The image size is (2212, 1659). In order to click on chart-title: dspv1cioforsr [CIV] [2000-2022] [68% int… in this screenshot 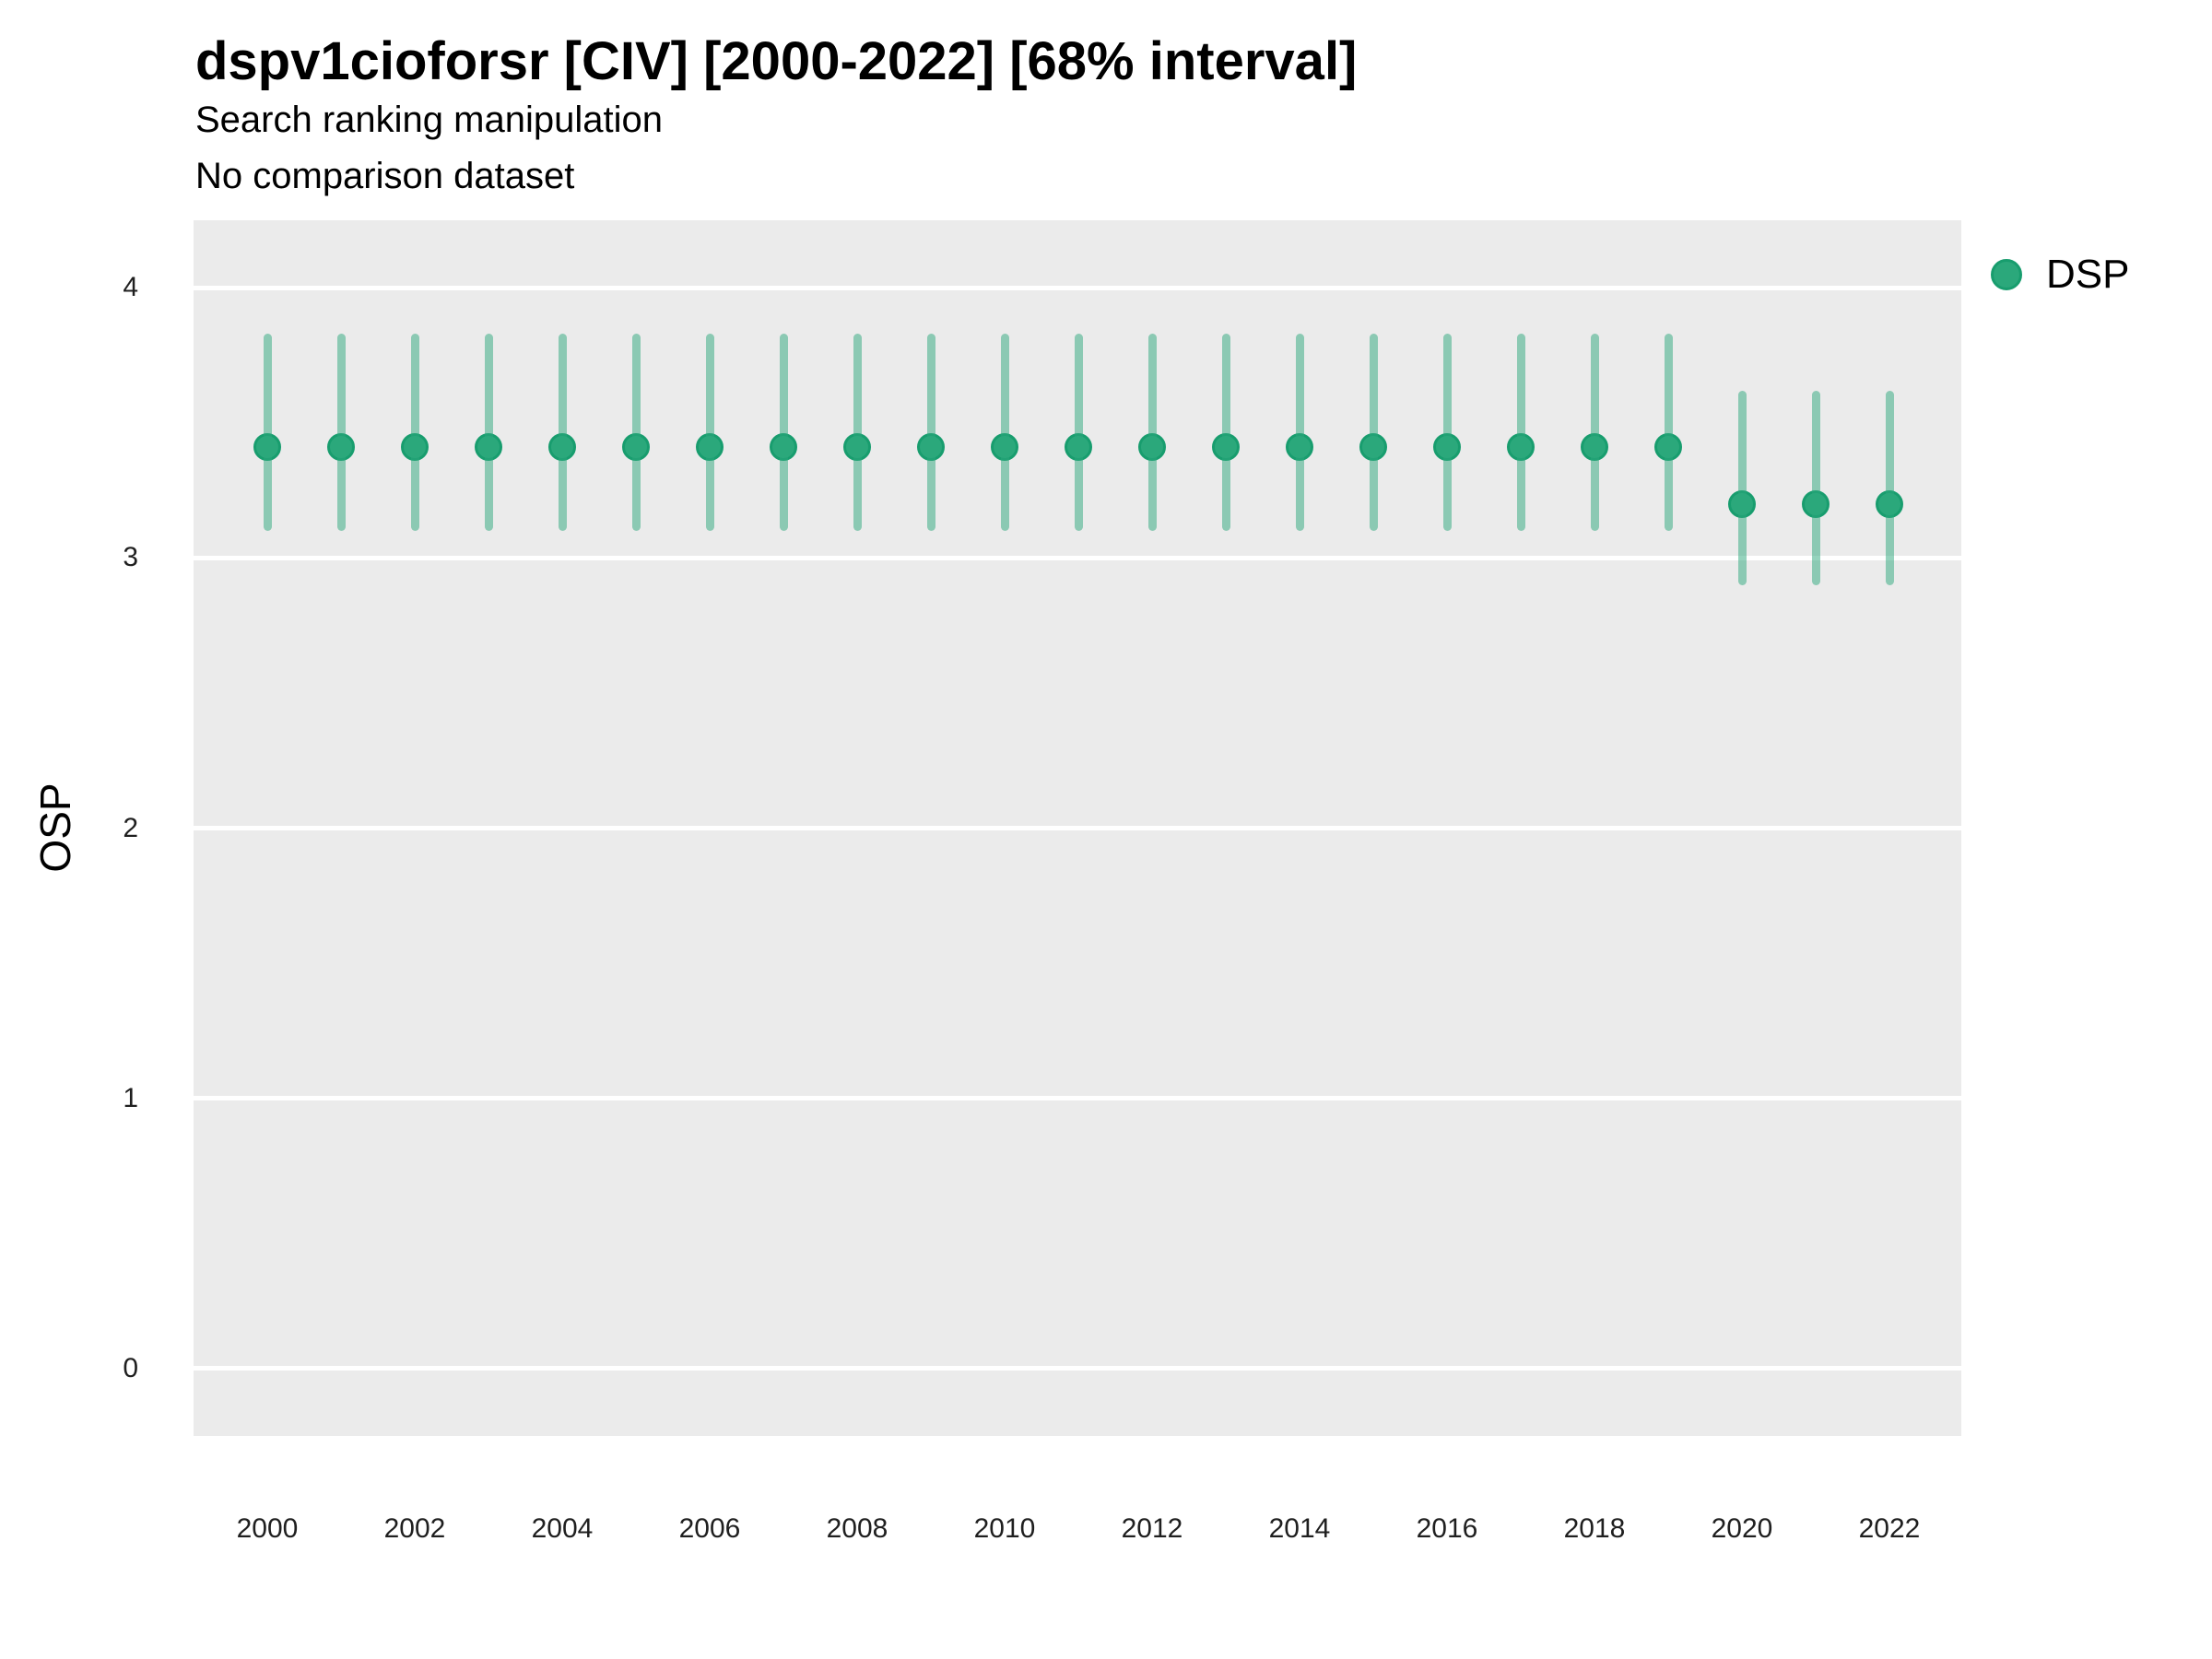, I will do `click(776, 61)`.